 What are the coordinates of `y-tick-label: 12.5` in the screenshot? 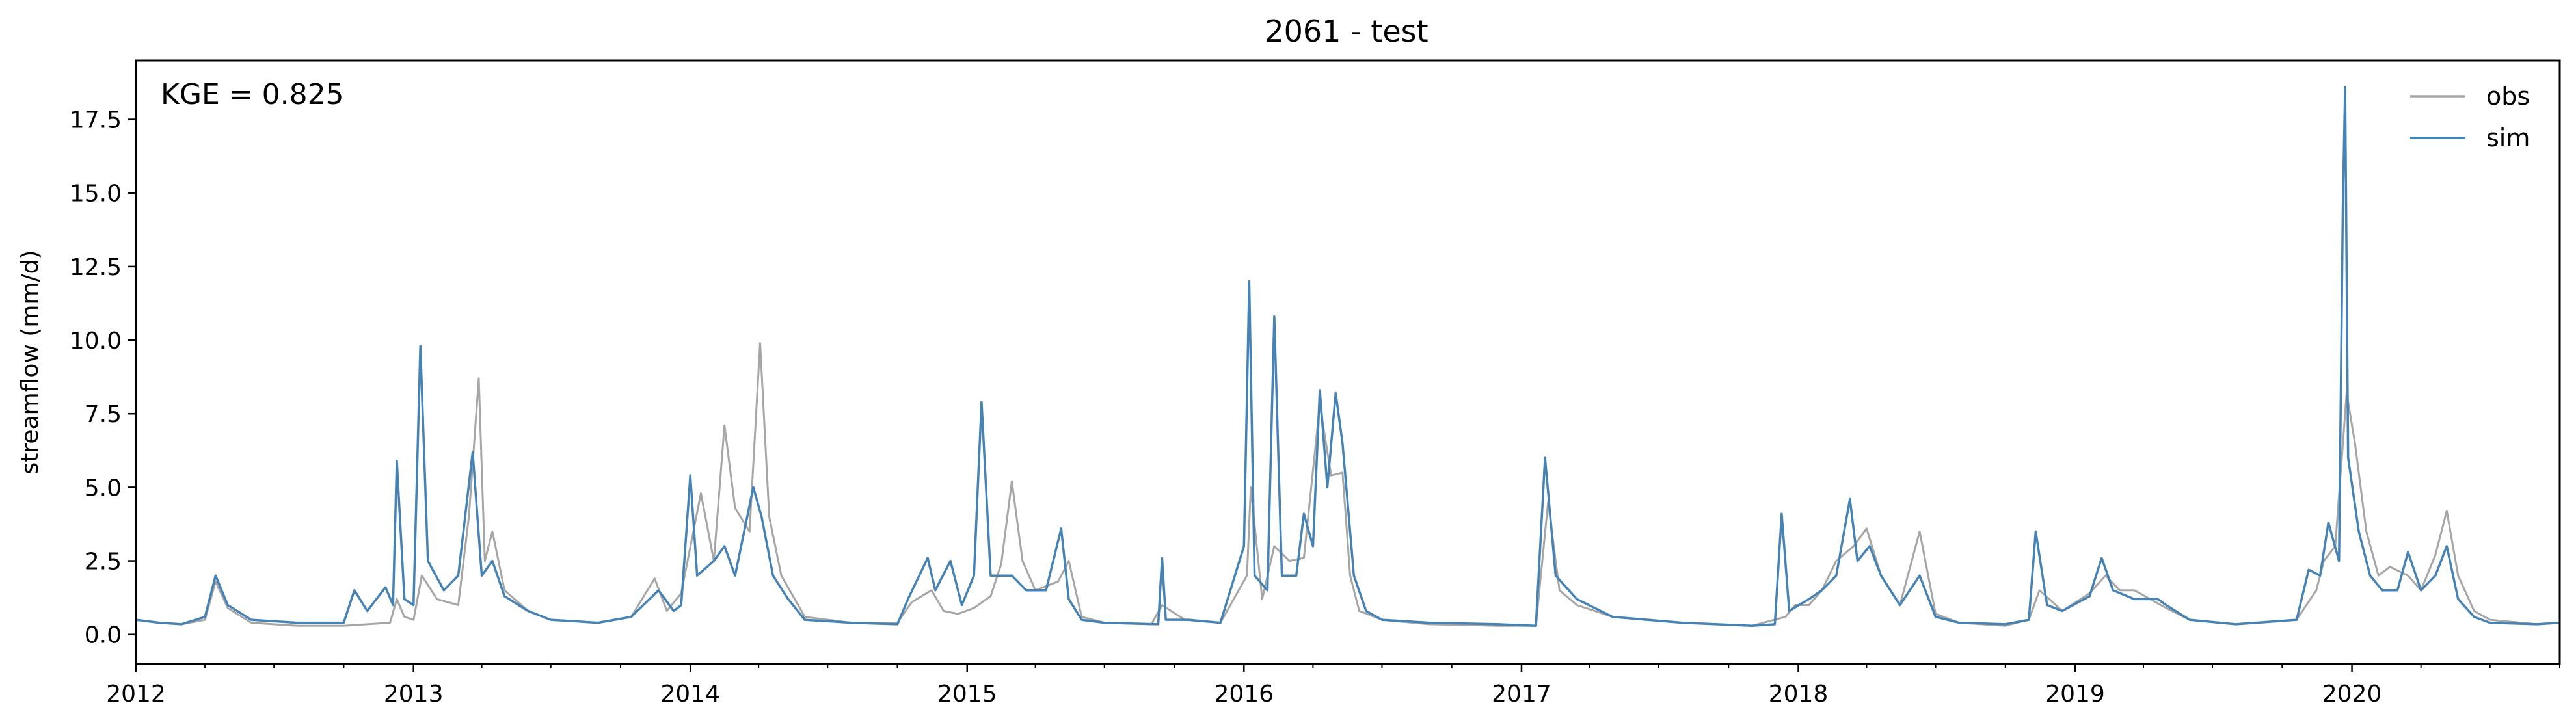 It's located at (96, 267).